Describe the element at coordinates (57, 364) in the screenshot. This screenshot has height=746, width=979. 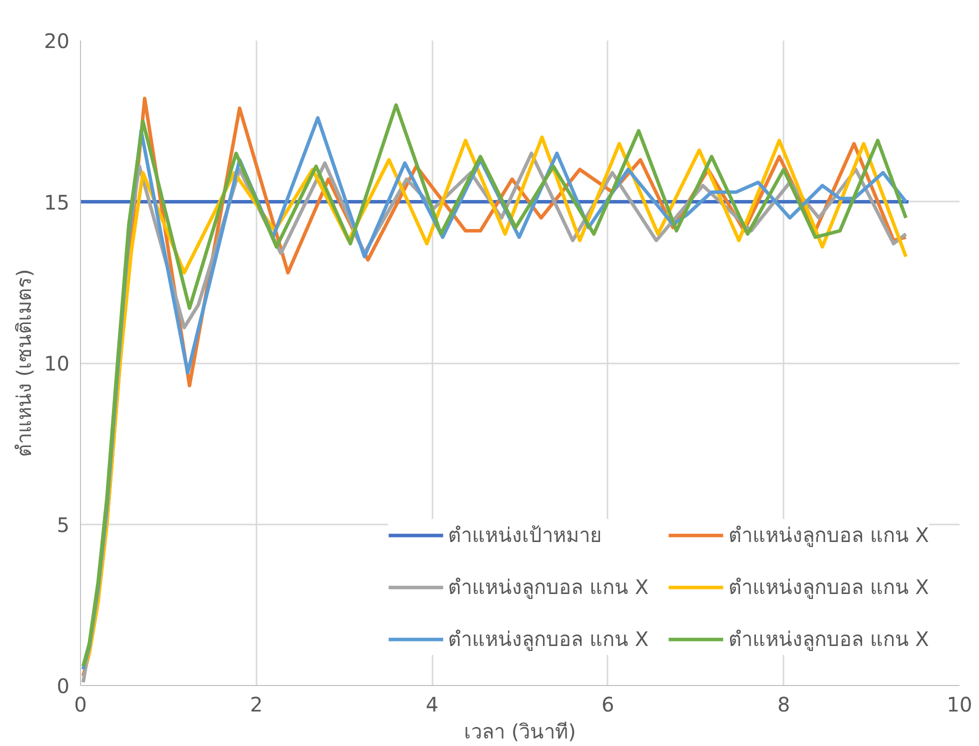
I see `y-tick-label: 10` at that location.